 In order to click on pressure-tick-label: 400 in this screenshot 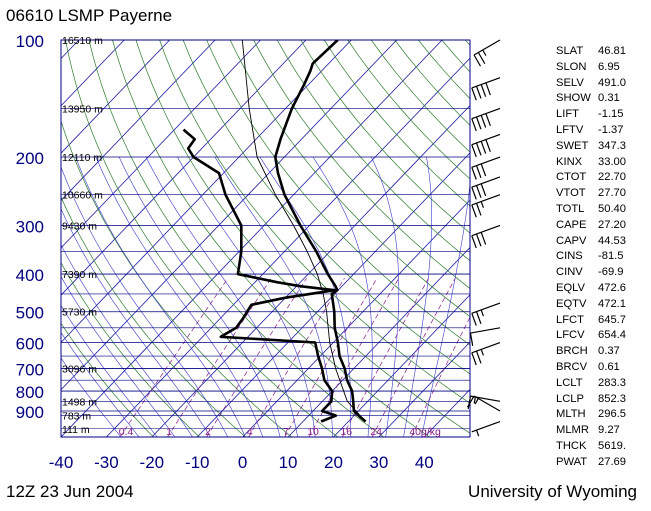, I will do `click(30, 275)`.